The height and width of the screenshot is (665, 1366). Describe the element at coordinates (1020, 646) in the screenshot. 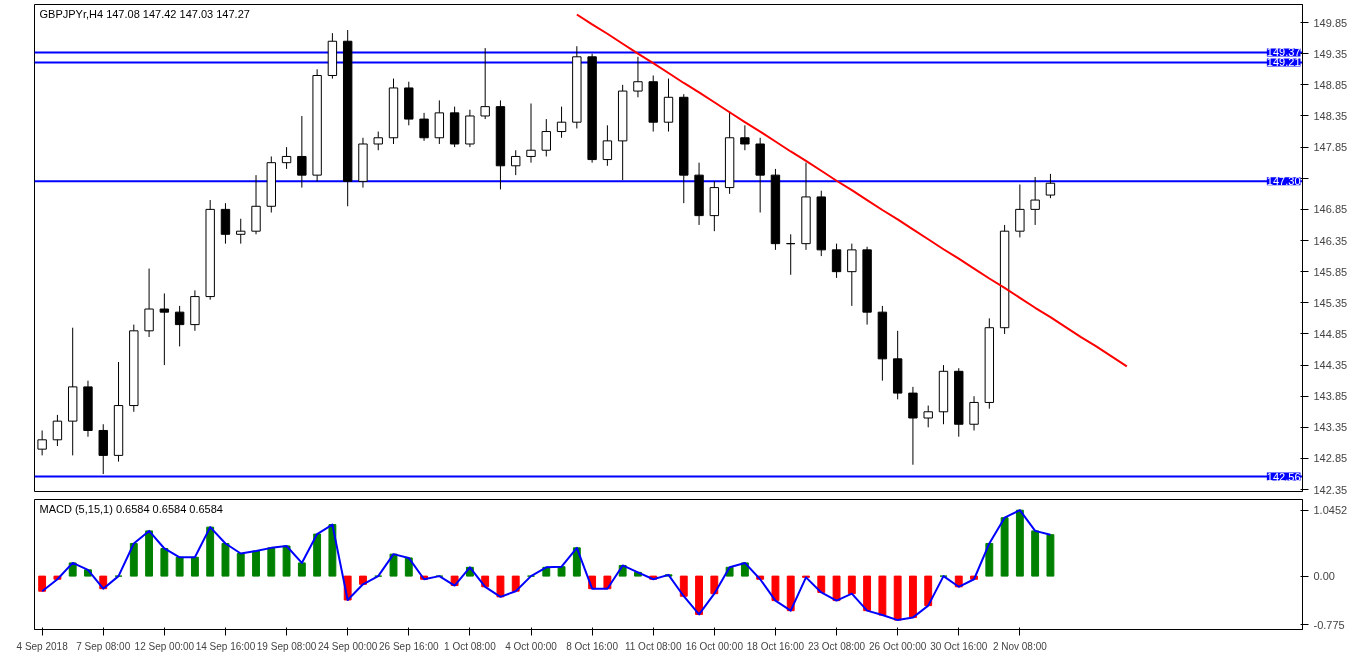

I see `x-tick-label: 2 Nov 08:00` at that location.